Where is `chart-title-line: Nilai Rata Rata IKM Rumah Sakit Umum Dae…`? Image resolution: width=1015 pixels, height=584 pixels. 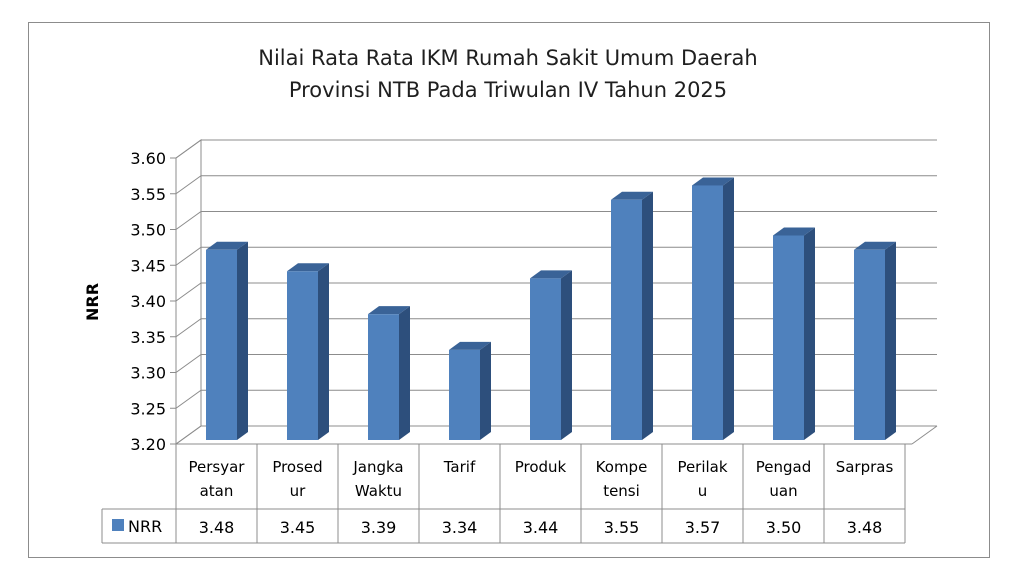
chart-title-line: Nilai Rata Rata IKM Rumah Sakit Umum Dae… is located at coordinates (507, 58).